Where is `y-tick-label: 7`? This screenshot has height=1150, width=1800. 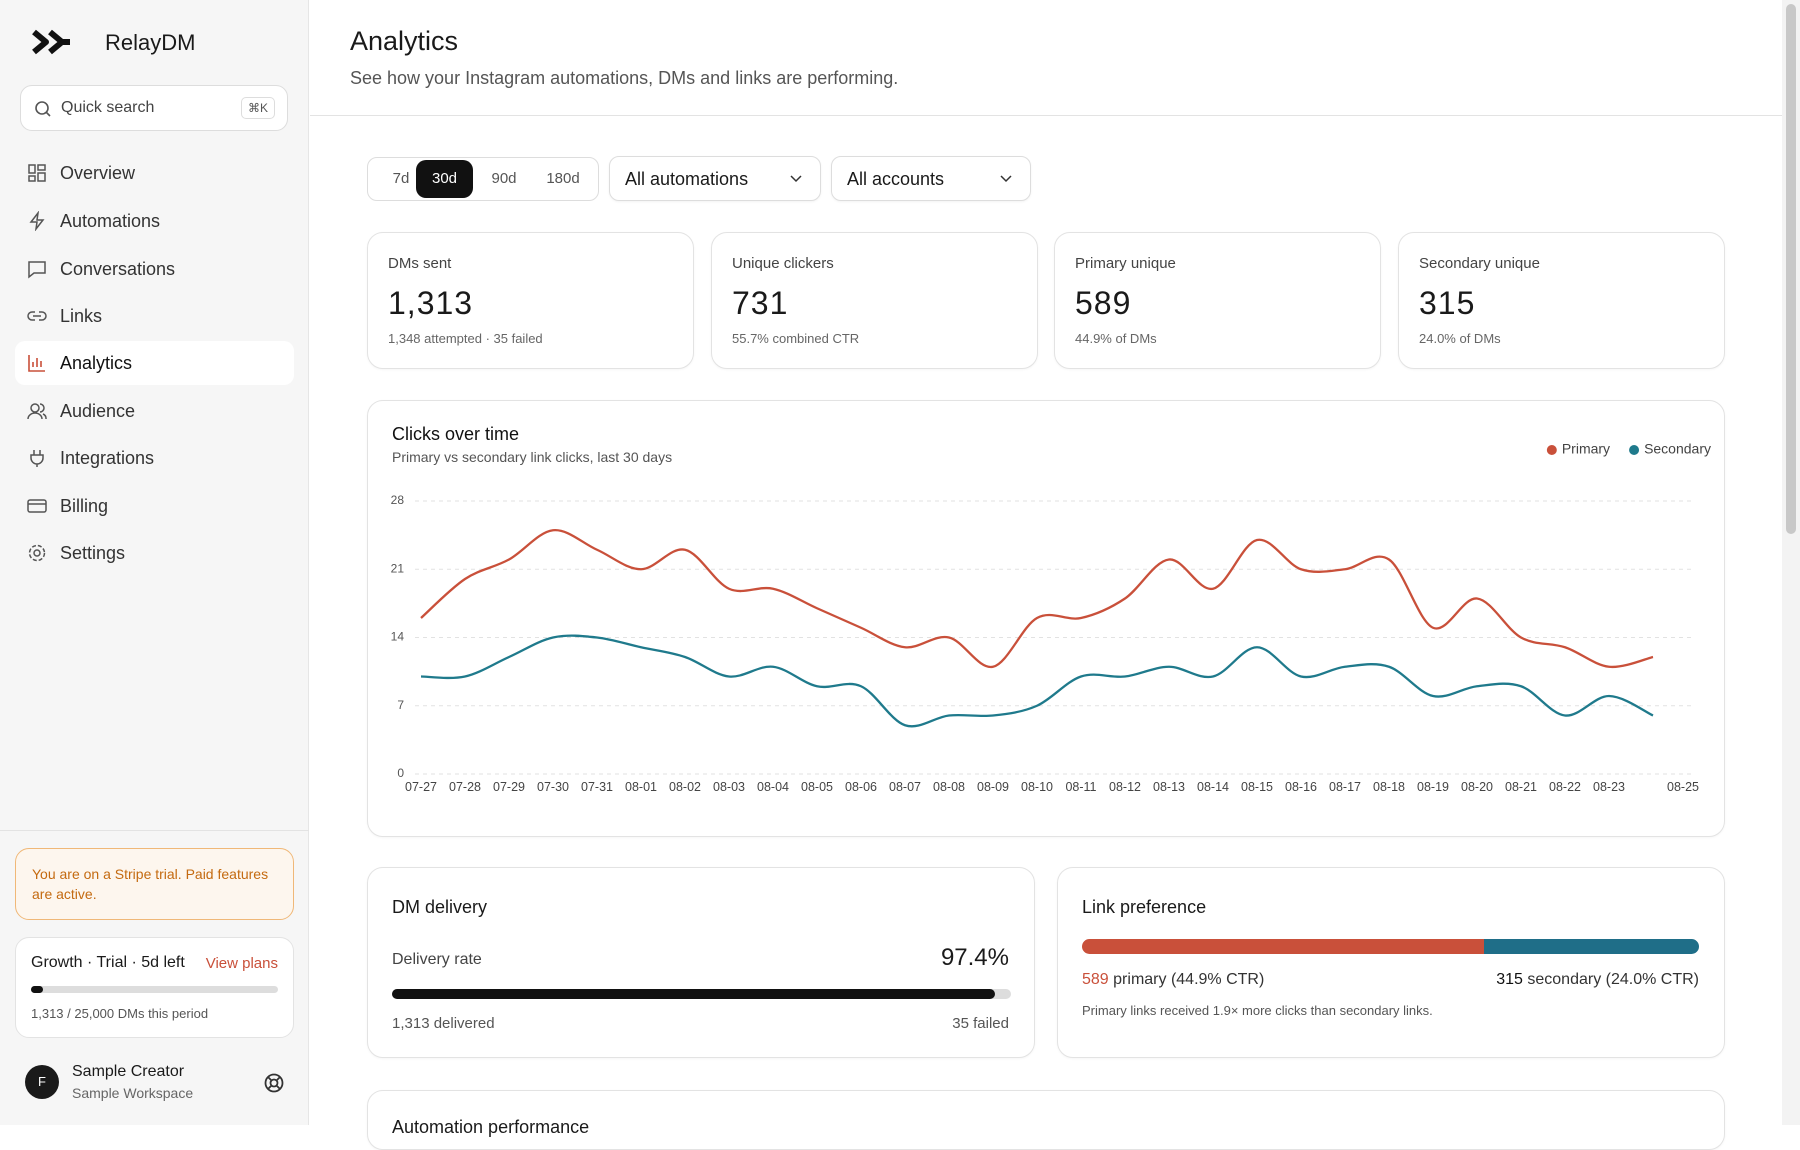
y-tick-label: 7 is located at coordinates (400, 705).